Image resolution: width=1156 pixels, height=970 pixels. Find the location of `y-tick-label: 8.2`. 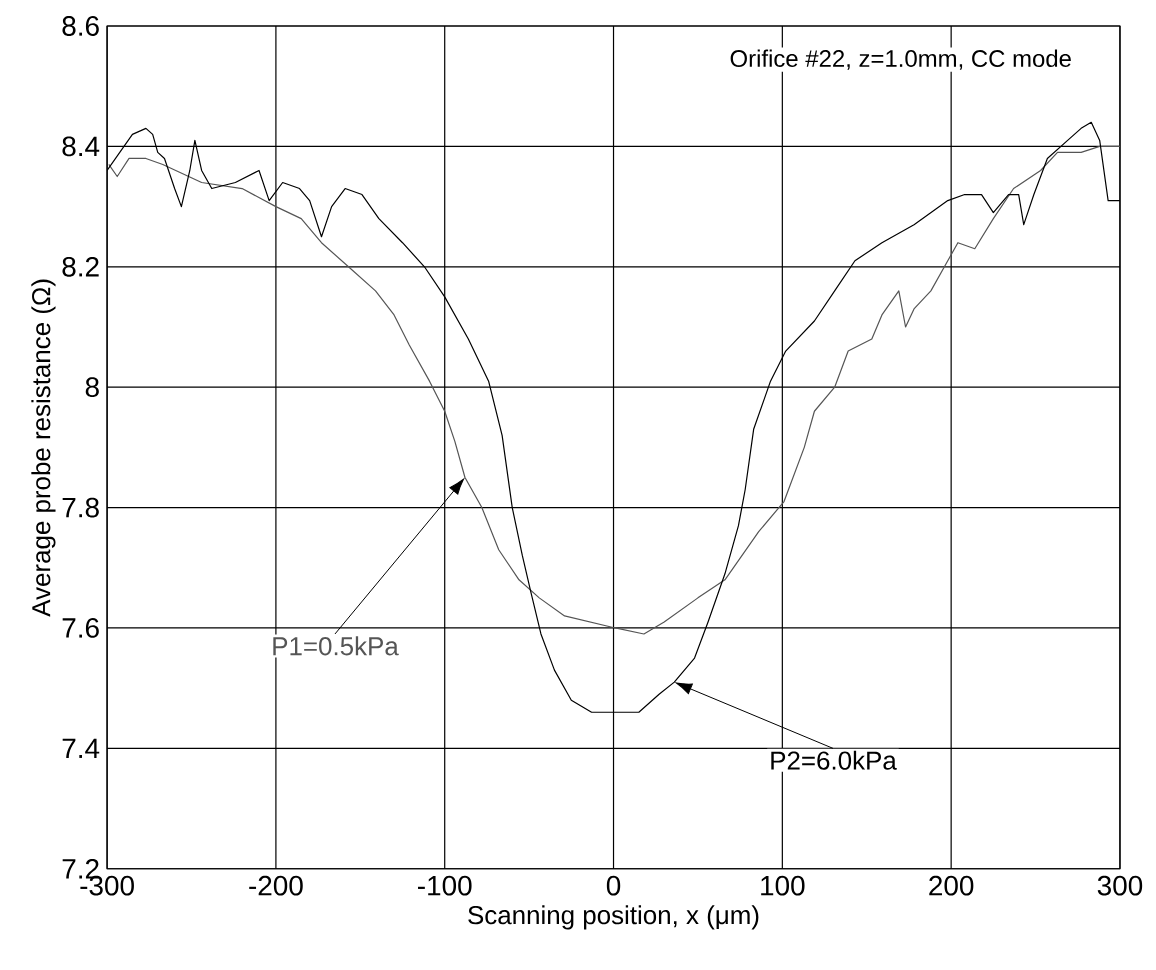

y-tick-label: 8.2 is located at coordinates (80, 266).